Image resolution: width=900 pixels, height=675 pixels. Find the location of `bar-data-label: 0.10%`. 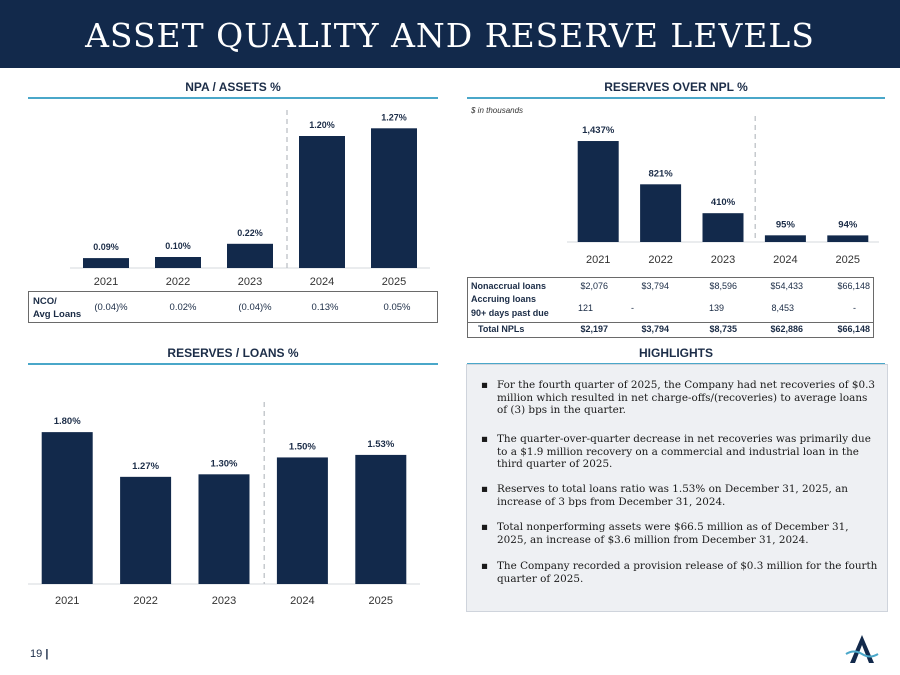

bar-data-label: 0.10% is located at coordinates (178, 246).